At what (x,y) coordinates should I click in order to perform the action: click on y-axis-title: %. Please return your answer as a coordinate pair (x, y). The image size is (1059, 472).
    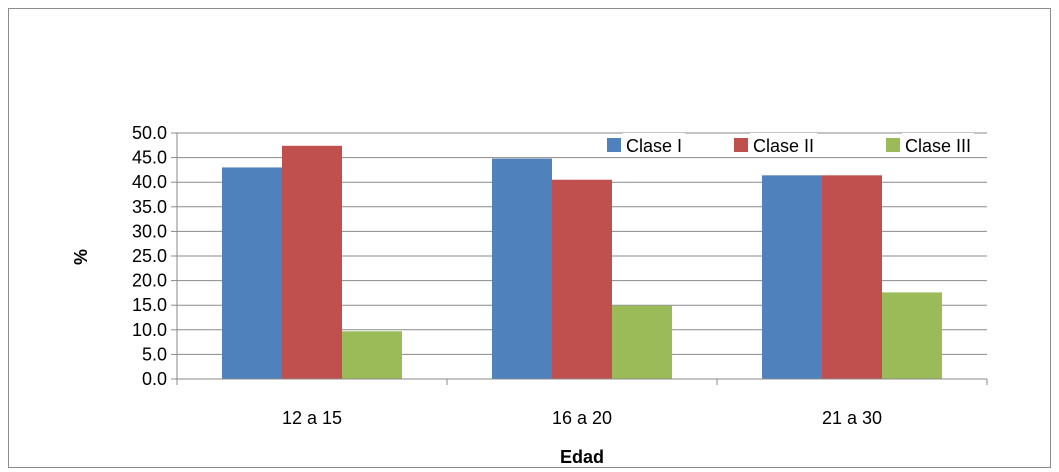
    Looking at the image, I should click on (81, 257).